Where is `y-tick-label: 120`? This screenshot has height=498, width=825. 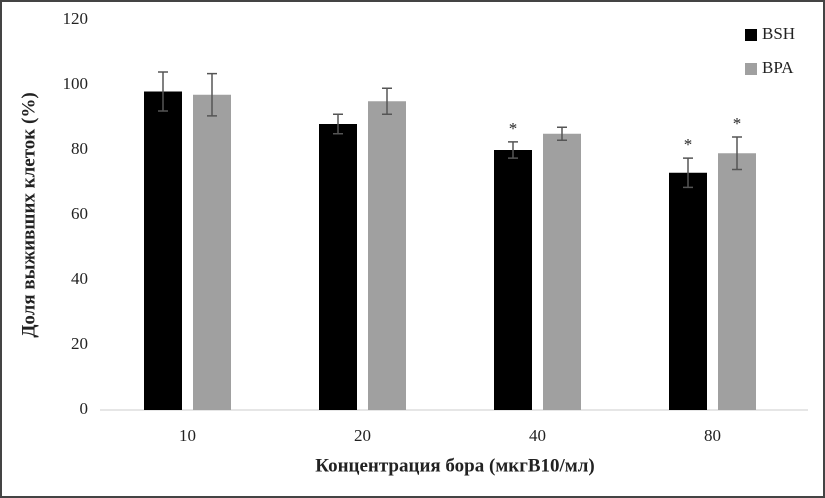
y-tick-label: 120 is located at coordinates (76, 18).